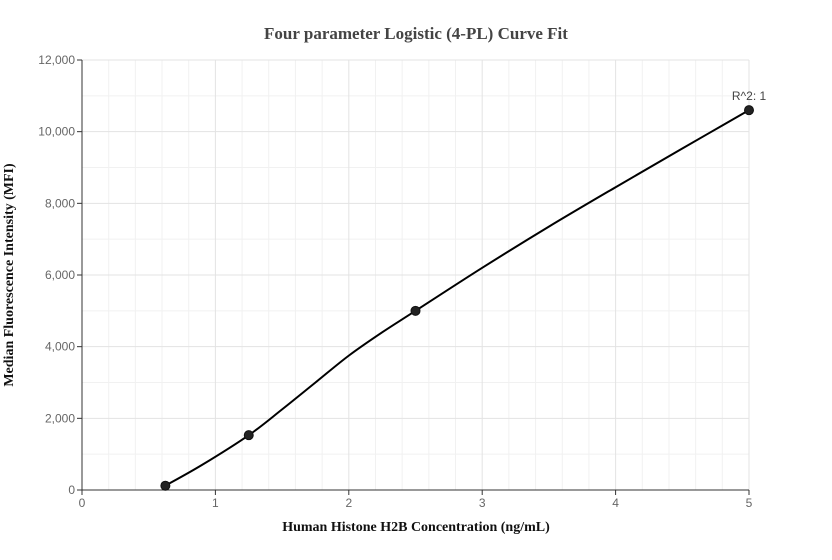 This screenshot has height=560, width=832. I want to click on r-squared-annotation: R^2: 1, so click(749, 96).